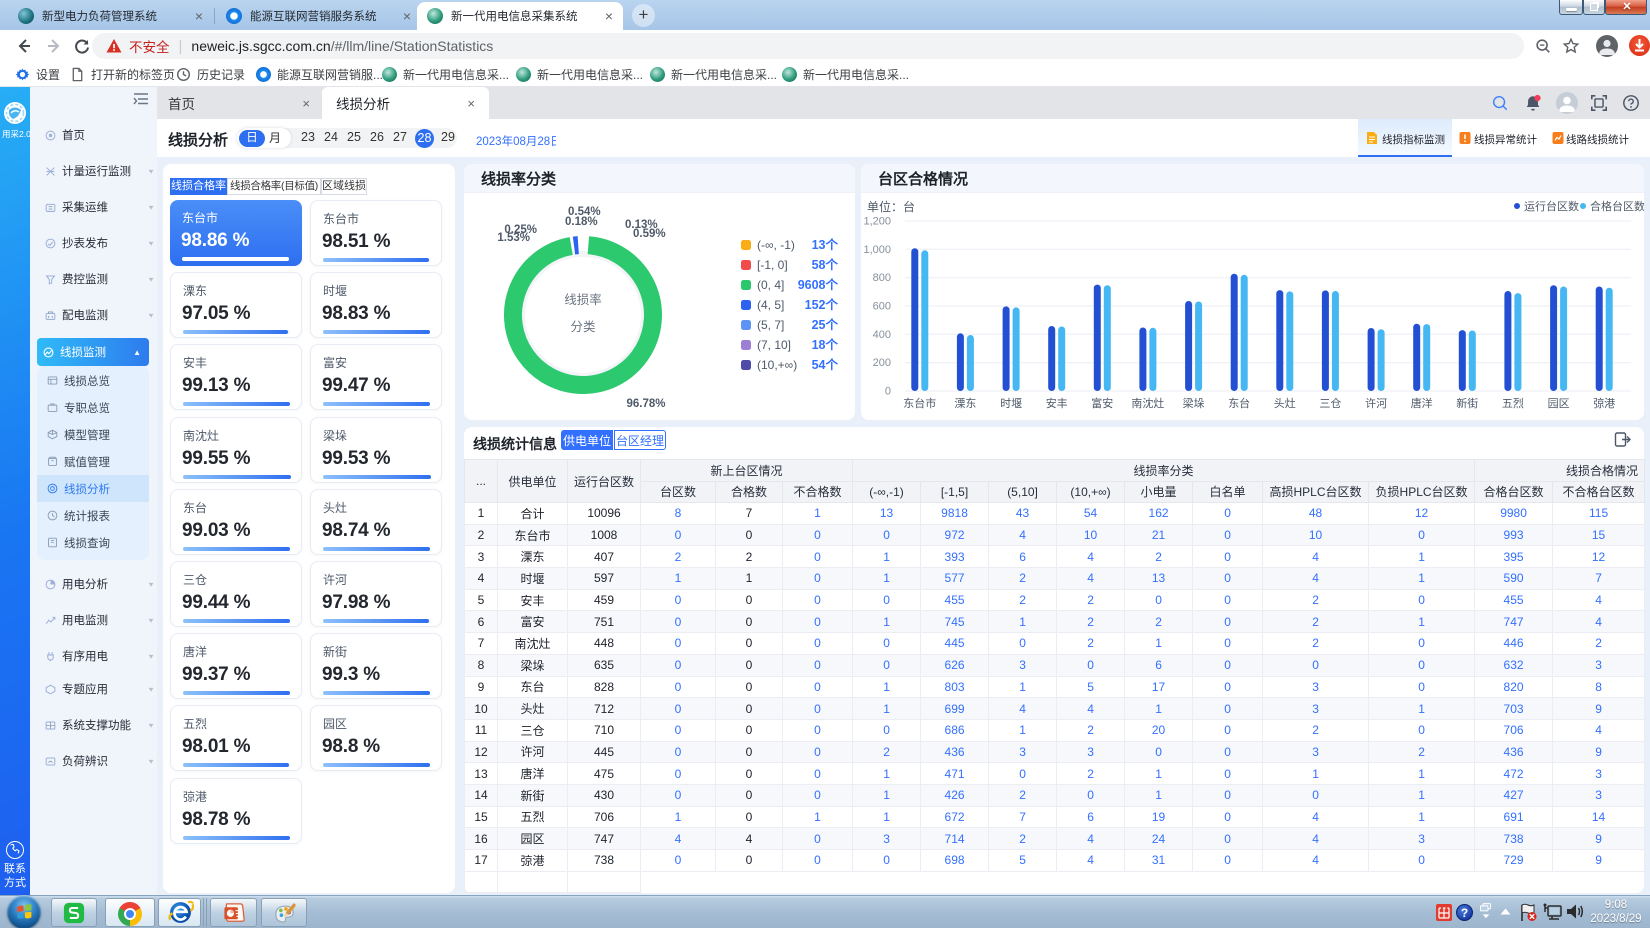 Image resolution: width=1650 pixels, height=928 pixels. What do you see at coordinates (774, 345) in the screenshot?
I see `svg-text: (7, 10]` at bounding box center [774, 345].